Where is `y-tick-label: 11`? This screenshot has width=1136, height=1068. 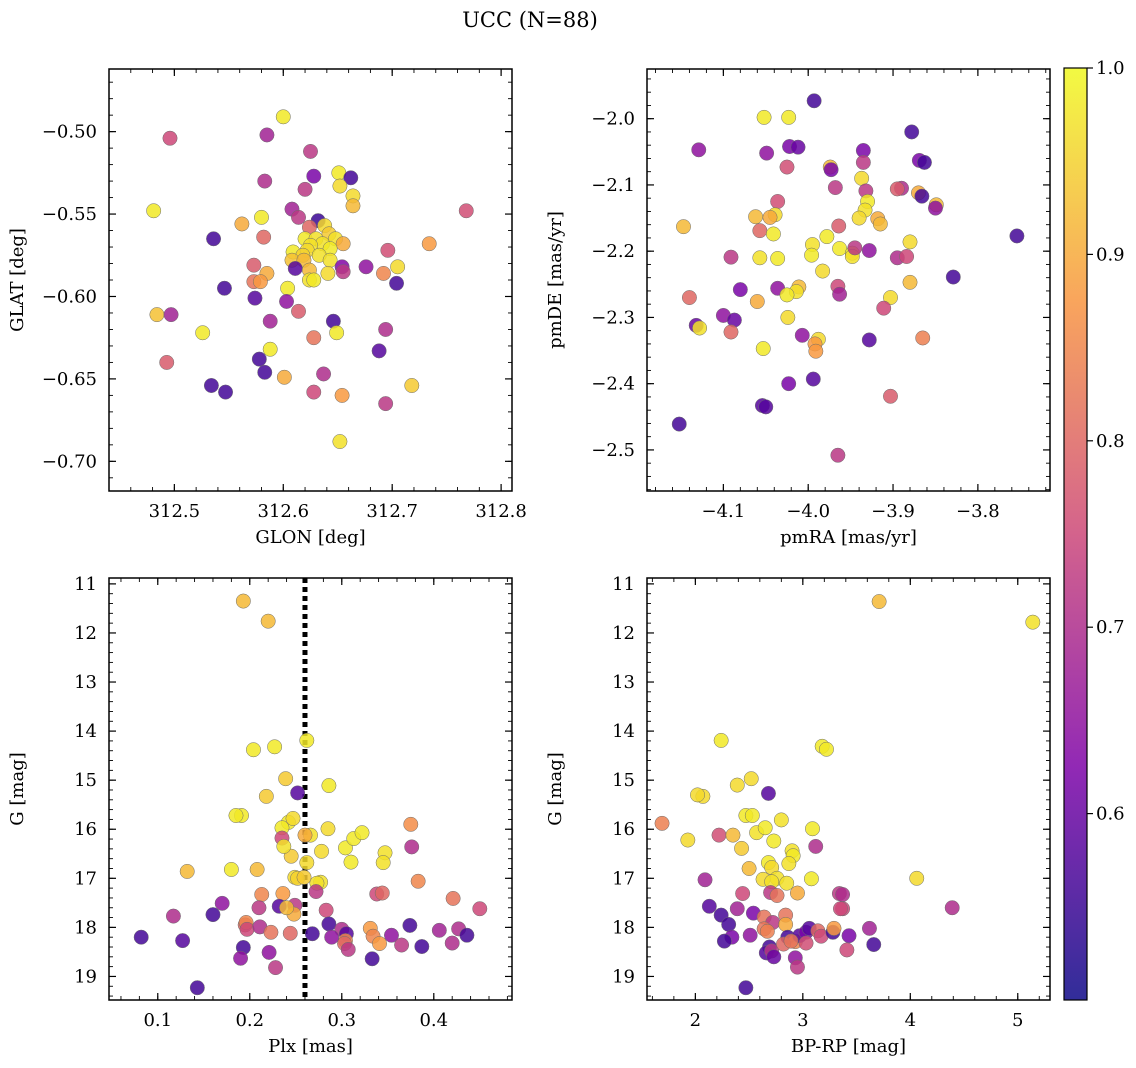
y-tick-label: 11 is located at coordinates (623, 584).